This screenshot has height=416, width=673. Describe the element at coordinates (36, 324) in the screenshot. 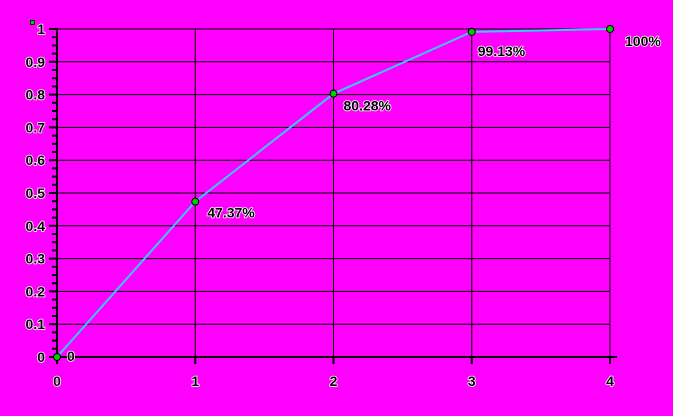

I see `y-tick-label: 0.1` at that location.